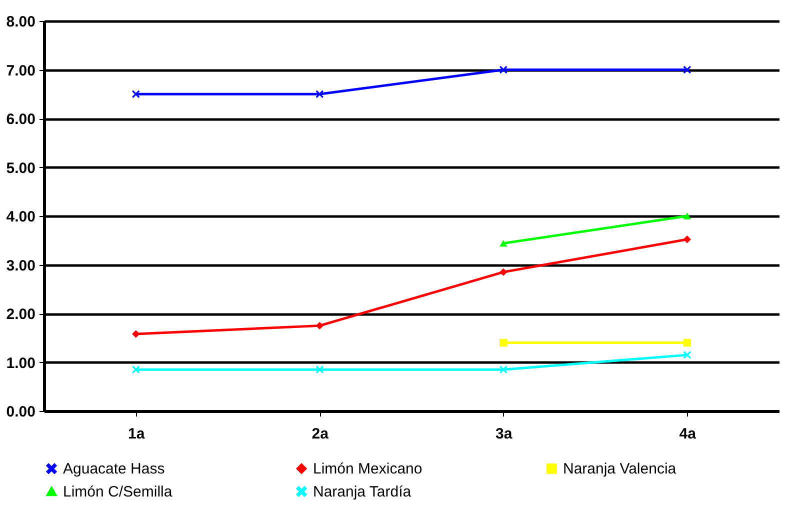 The height and width of the screenshot is (525, 802). What do you see at coordinates (504, 434) in the screenshot?
I see `x-tick-label: 3a` at bounding box center [504, 434].